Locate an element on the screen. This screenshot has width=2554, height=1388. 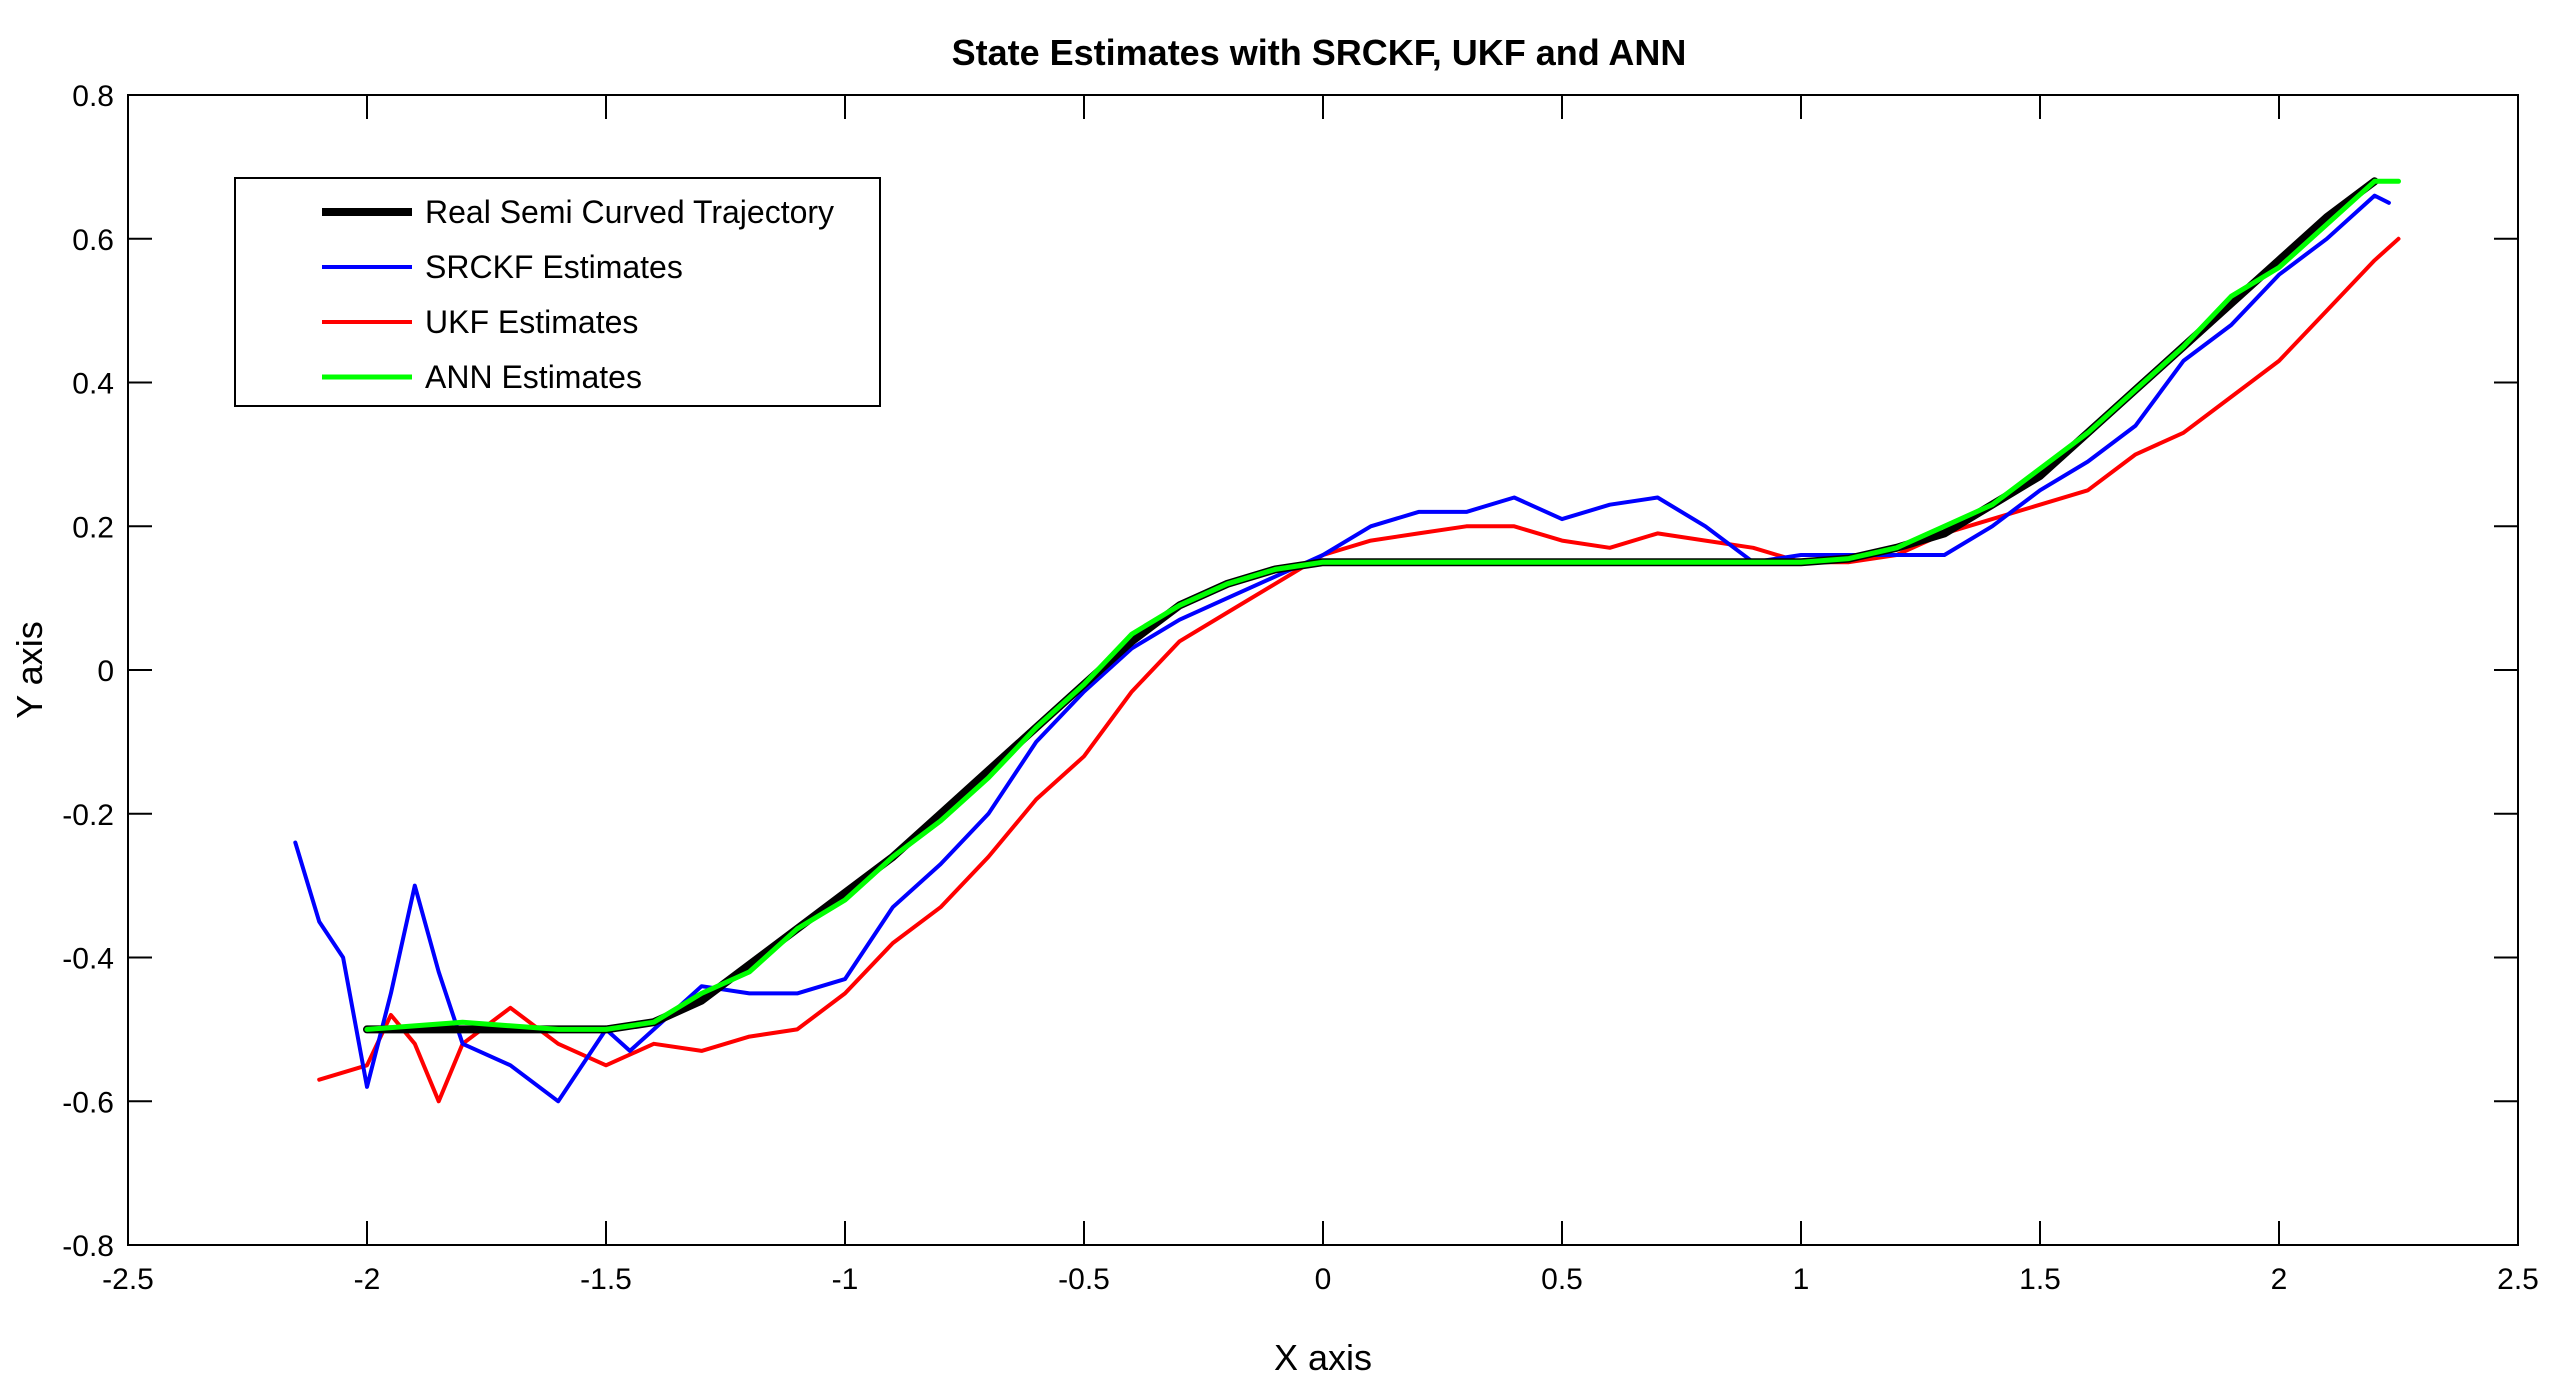
legend-label-ukf: UKF Estimates is located at coordinates (531, 322).